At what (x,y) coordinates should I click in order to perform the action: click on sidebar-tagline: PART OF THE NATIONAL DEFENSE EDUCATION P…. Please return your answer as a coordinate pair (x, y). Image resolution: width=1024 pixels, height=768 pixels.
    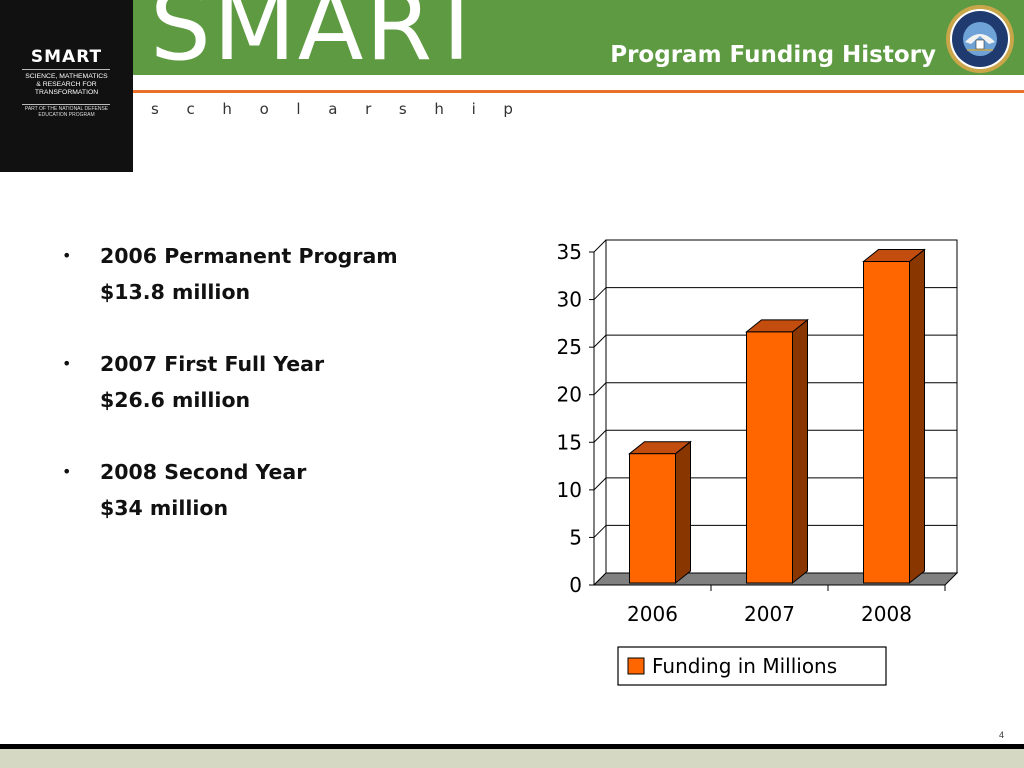
    Looking at the image, I should click on (66, 112).